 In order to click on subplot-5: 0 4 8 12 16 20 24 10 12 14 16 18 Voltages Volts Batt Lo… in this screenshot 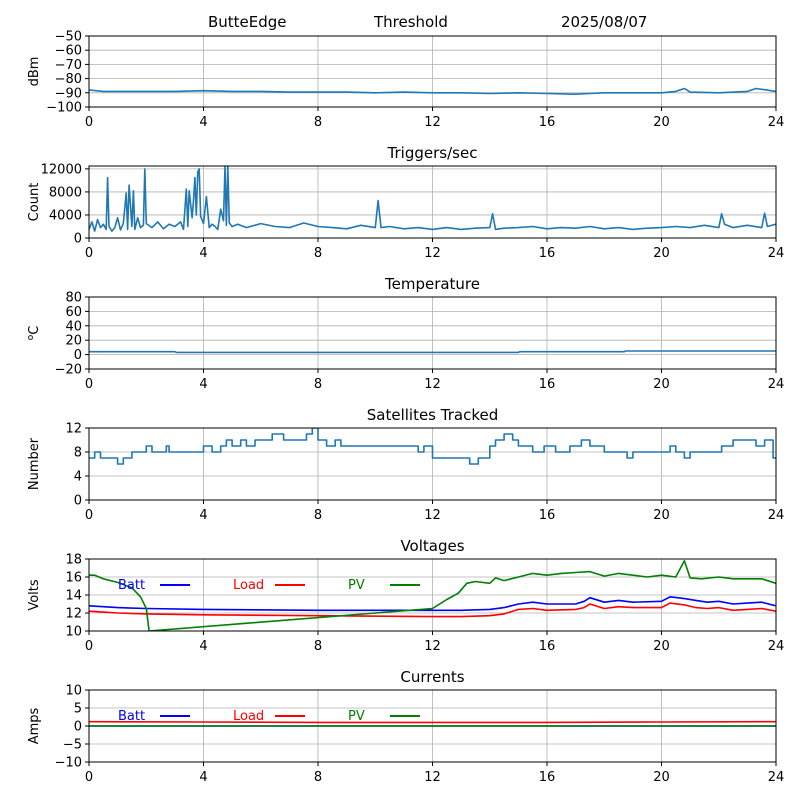, I will do `click(405, 595)`.